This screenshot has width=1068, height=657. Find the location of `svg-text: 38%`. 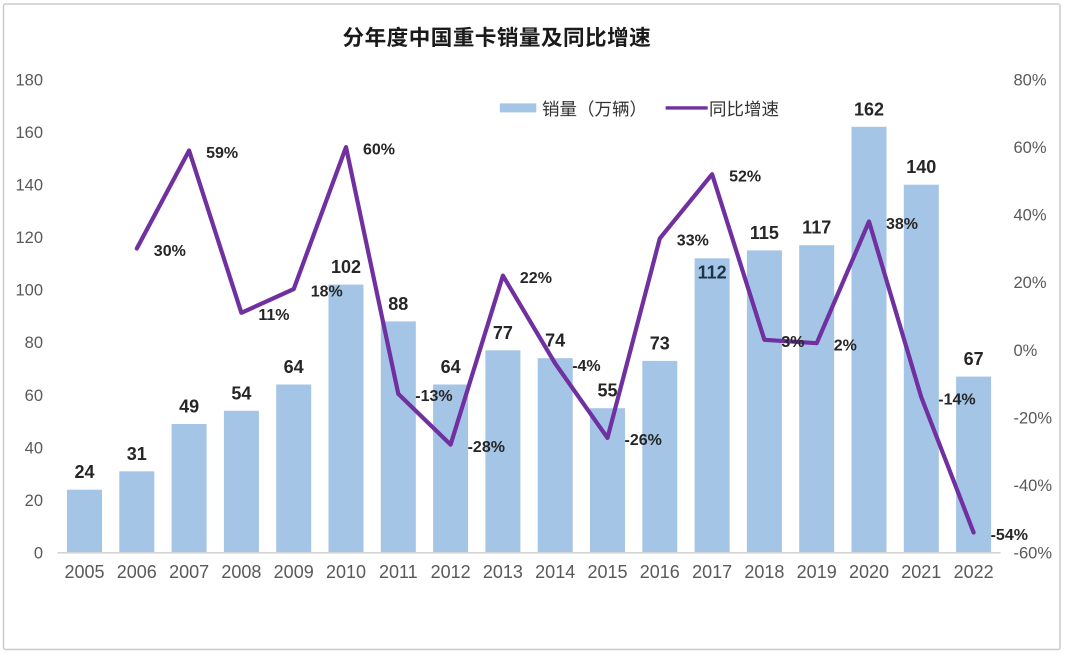

svg-text: 38% is located at coordinates (902, 224).